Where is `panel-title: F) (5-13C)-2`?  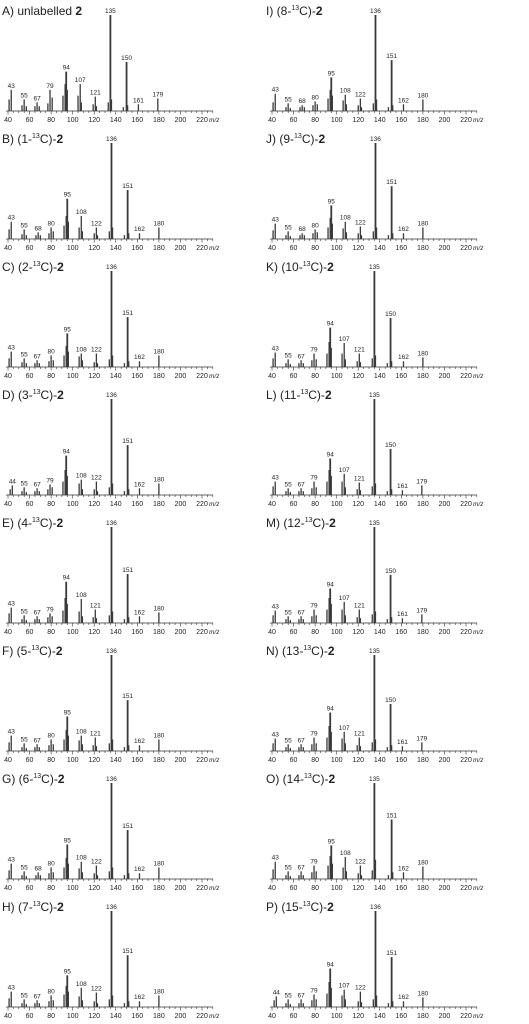
panel-title: F) (5-13C)-2 is located at coordinates (32, 651).